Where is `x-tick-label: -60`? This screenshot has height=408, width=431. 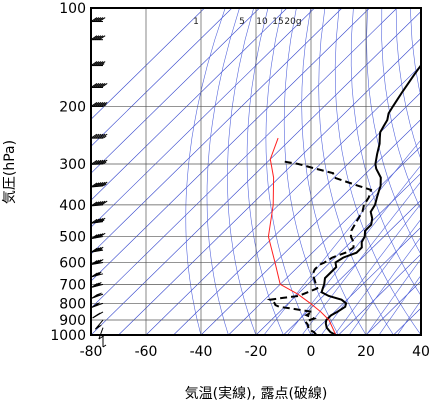
x-tick-label: -60 is located at coordinates (146, 352).